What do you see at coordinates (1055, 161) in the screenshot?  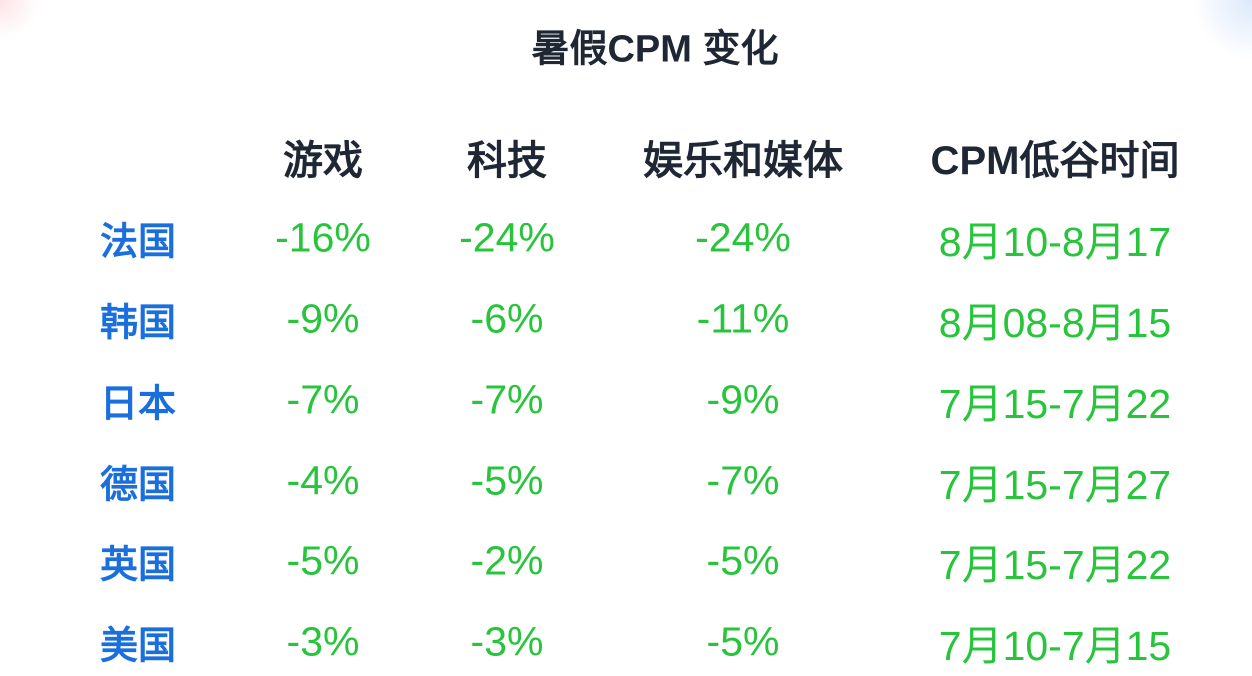 I see `column-header: CPM低谷时间` at bounding box center [1055, 161].